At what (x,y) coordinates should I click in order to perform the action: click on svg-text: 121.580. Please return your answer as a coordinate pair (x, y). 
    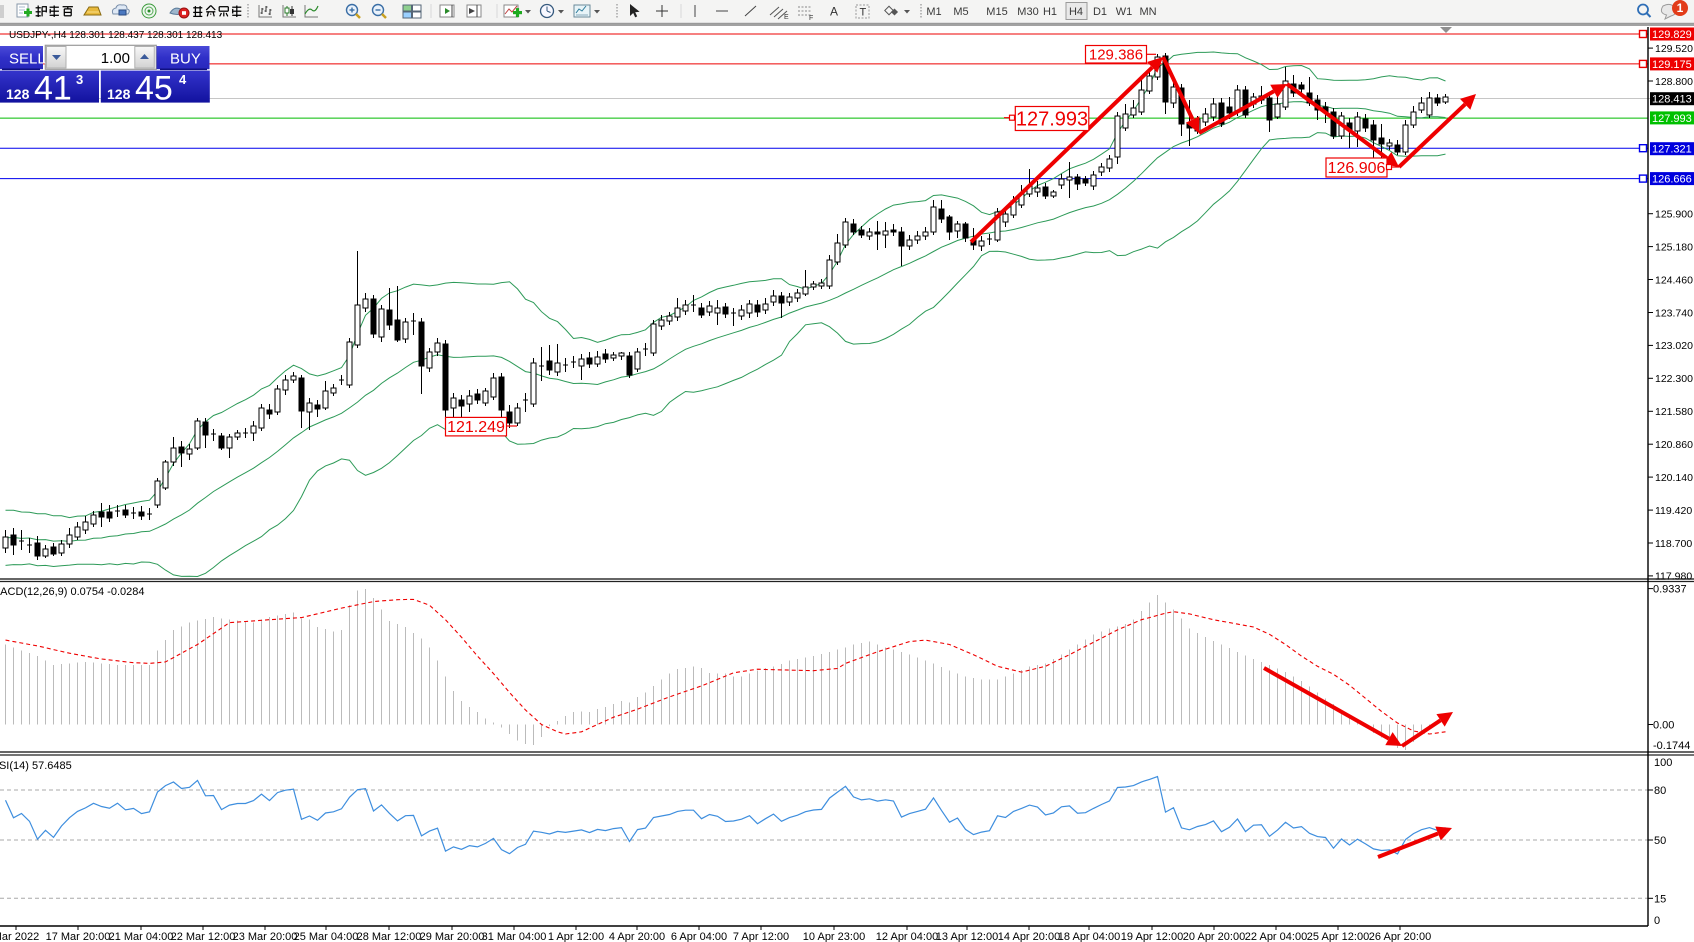
    Looking at the image, I should click on (1674, 412).